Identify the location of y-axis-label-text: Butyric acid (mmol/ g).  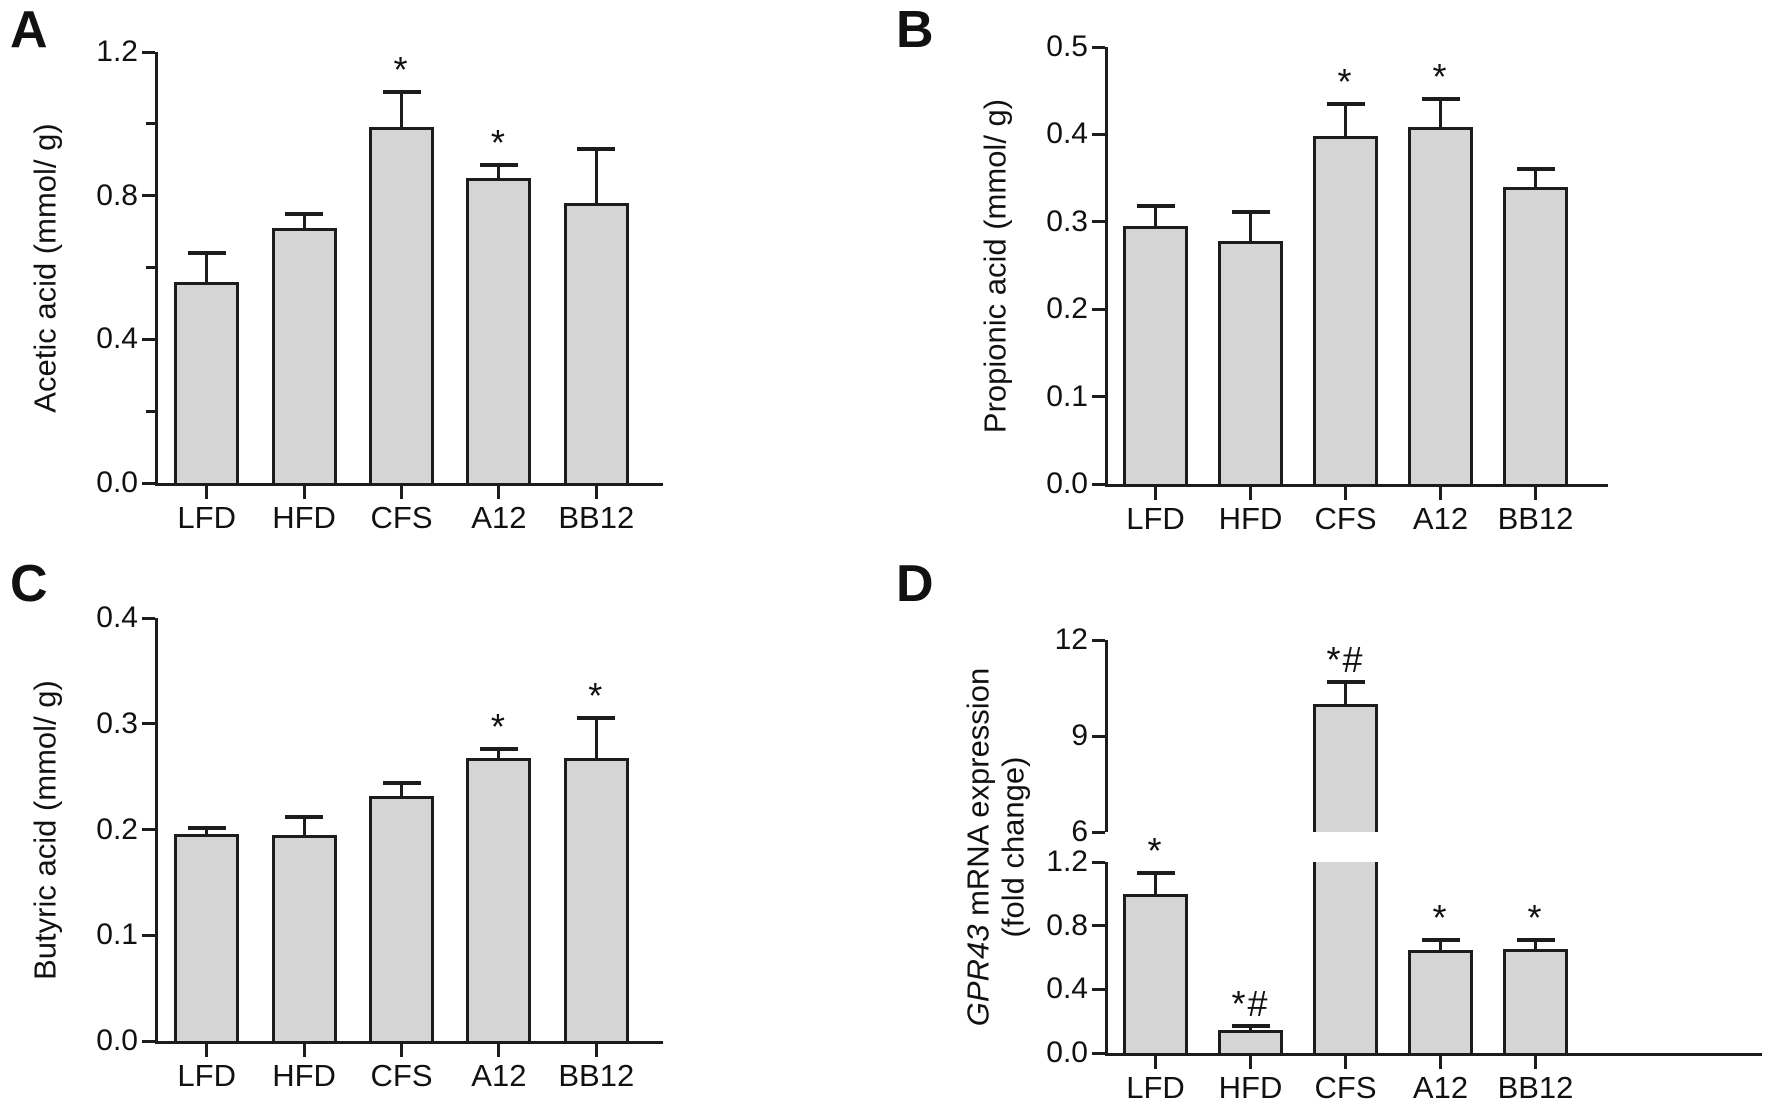
(45, 829).